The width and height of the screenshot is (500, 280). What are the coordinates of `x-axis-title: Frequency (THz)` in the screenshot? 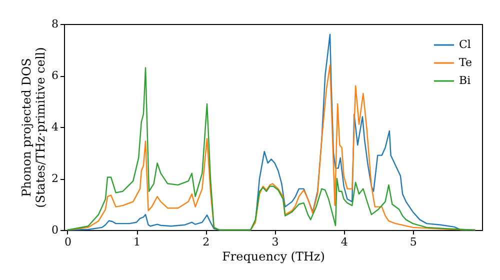 It's located at (273, 257).